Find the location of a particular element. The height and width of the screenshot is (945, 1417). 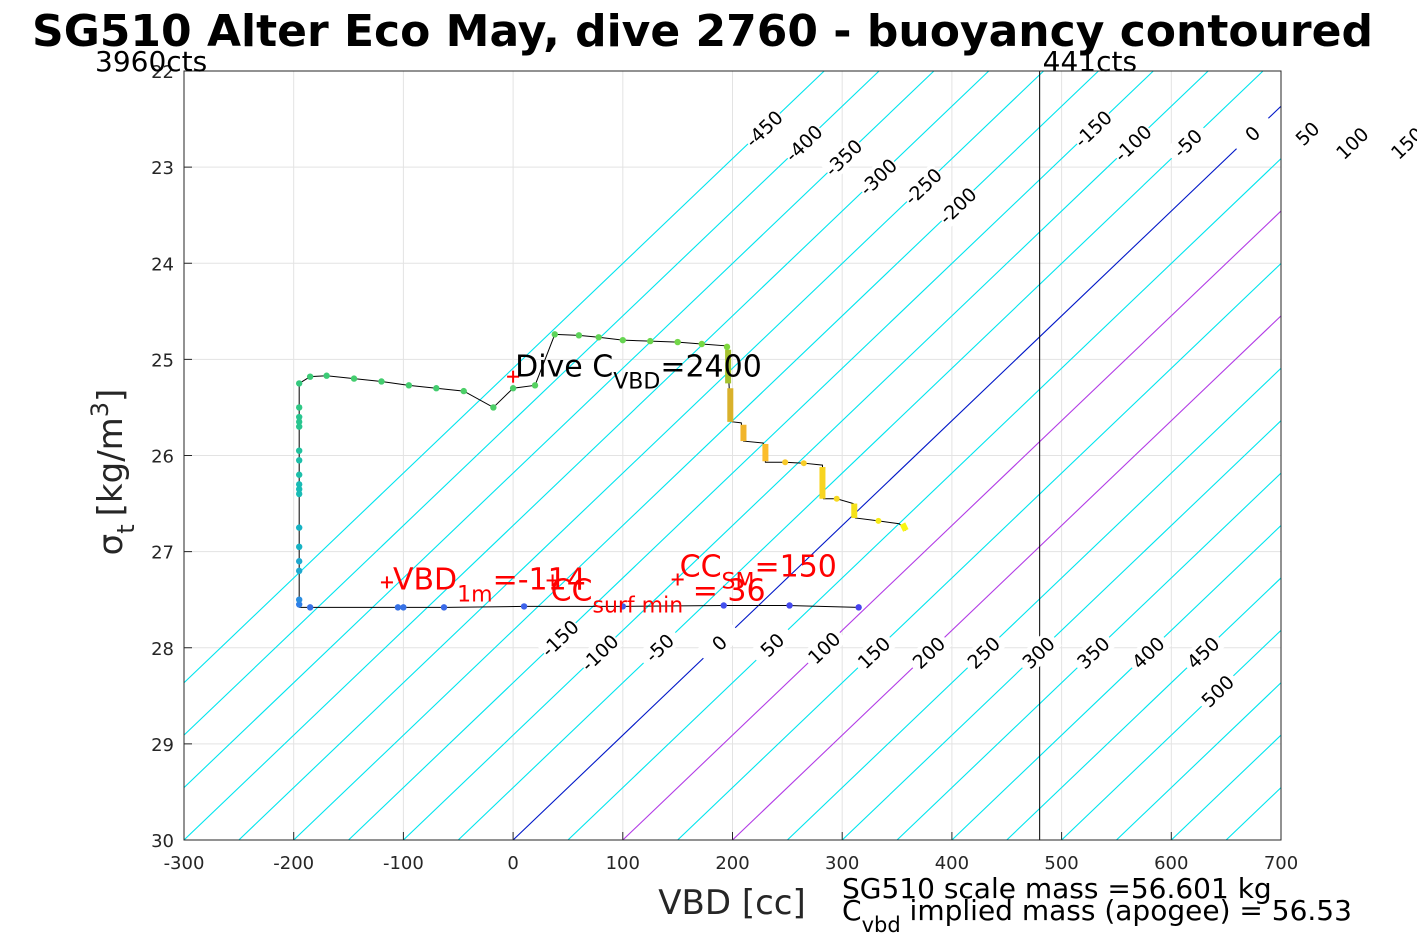

x-tick-label: 0 is located at coordinates (512, 863).